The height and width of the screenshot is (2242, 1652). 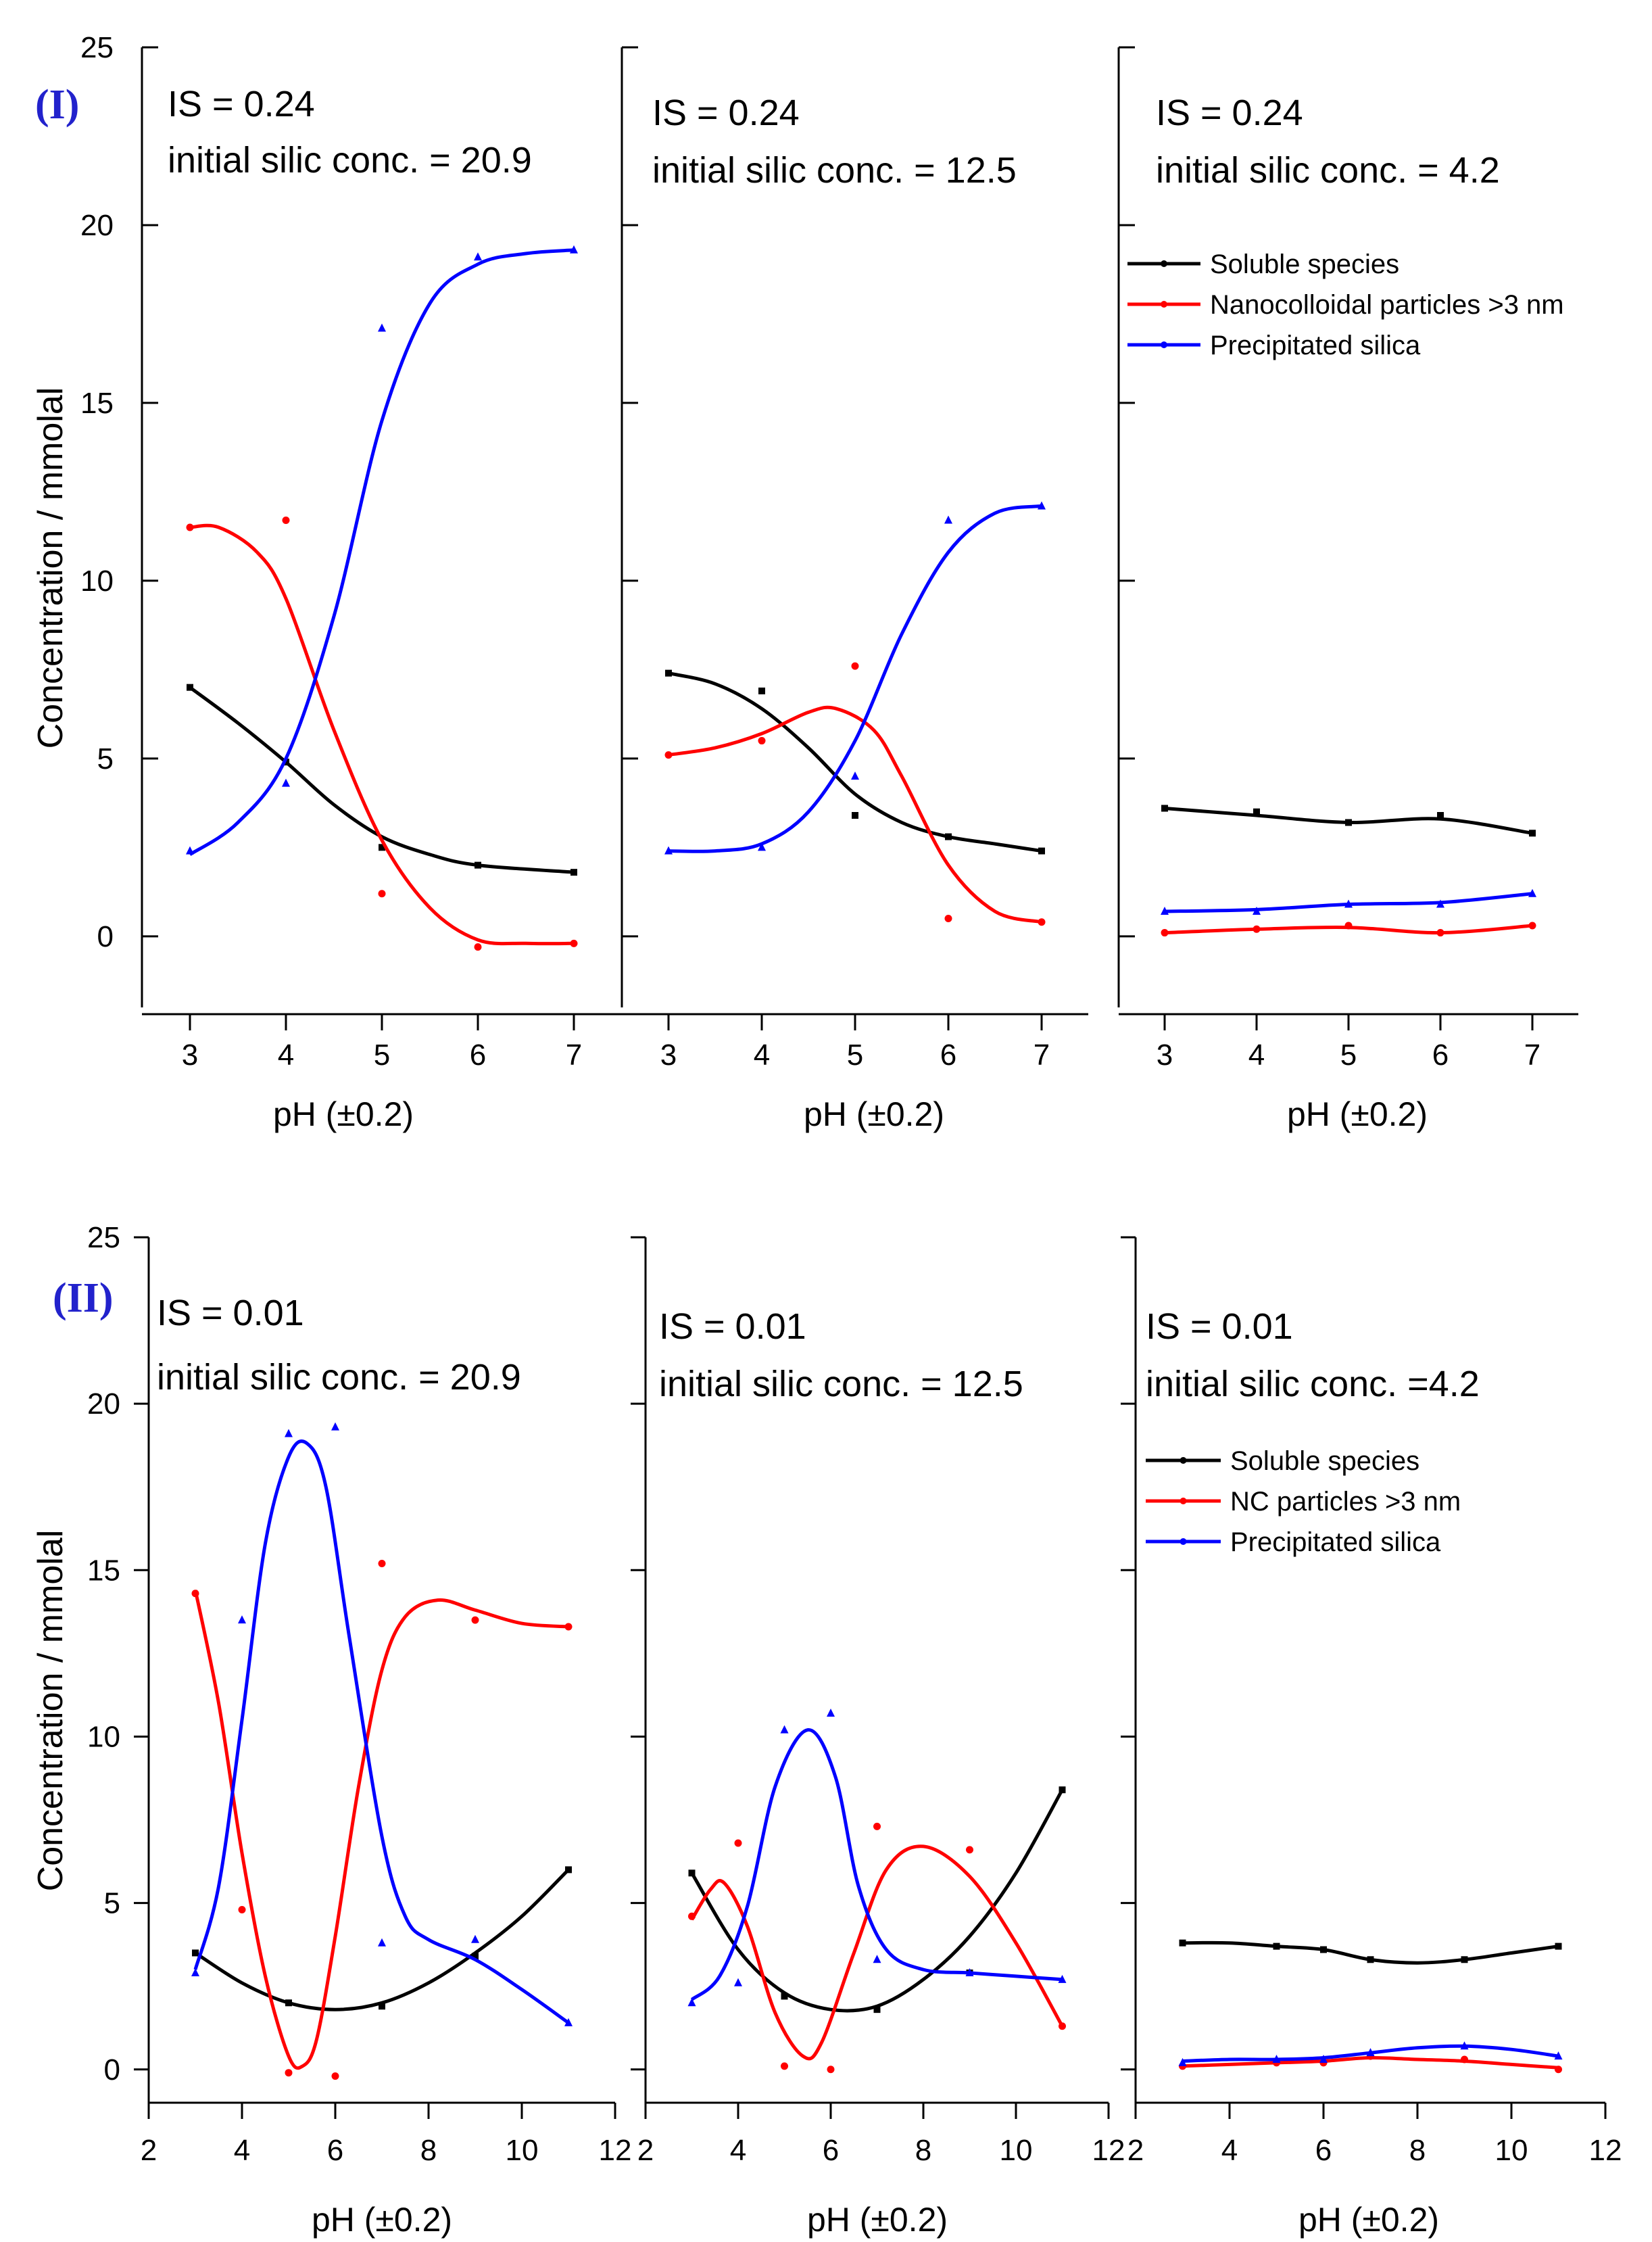 I want to click on x-tick-label: 3, so click(x=190, y=1055).